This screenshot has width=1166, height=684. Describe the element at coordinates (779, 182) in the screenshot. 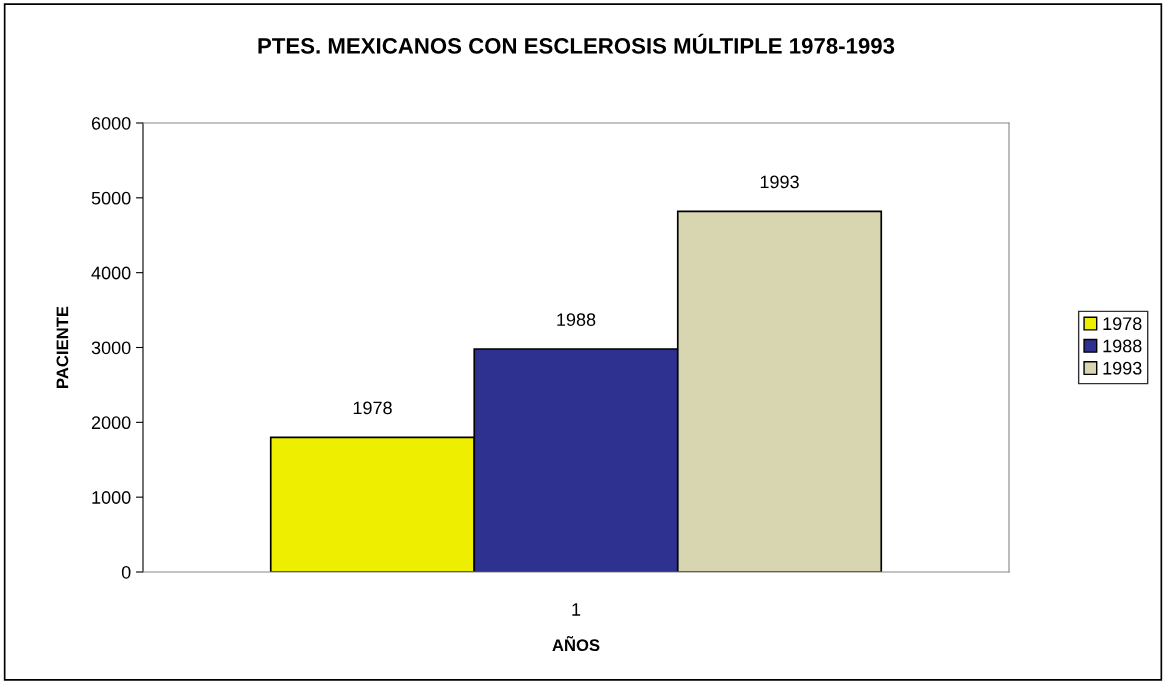

I see `text: 1993` at that location.